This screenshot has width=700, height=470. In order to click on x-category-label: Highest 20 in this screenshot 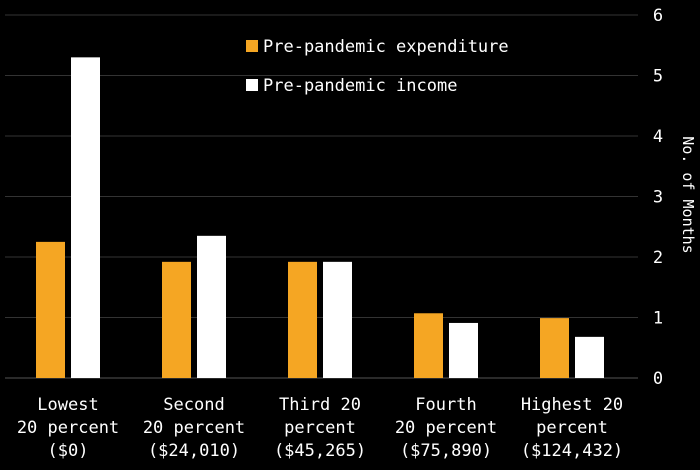, I will do `click(572, 405)`.